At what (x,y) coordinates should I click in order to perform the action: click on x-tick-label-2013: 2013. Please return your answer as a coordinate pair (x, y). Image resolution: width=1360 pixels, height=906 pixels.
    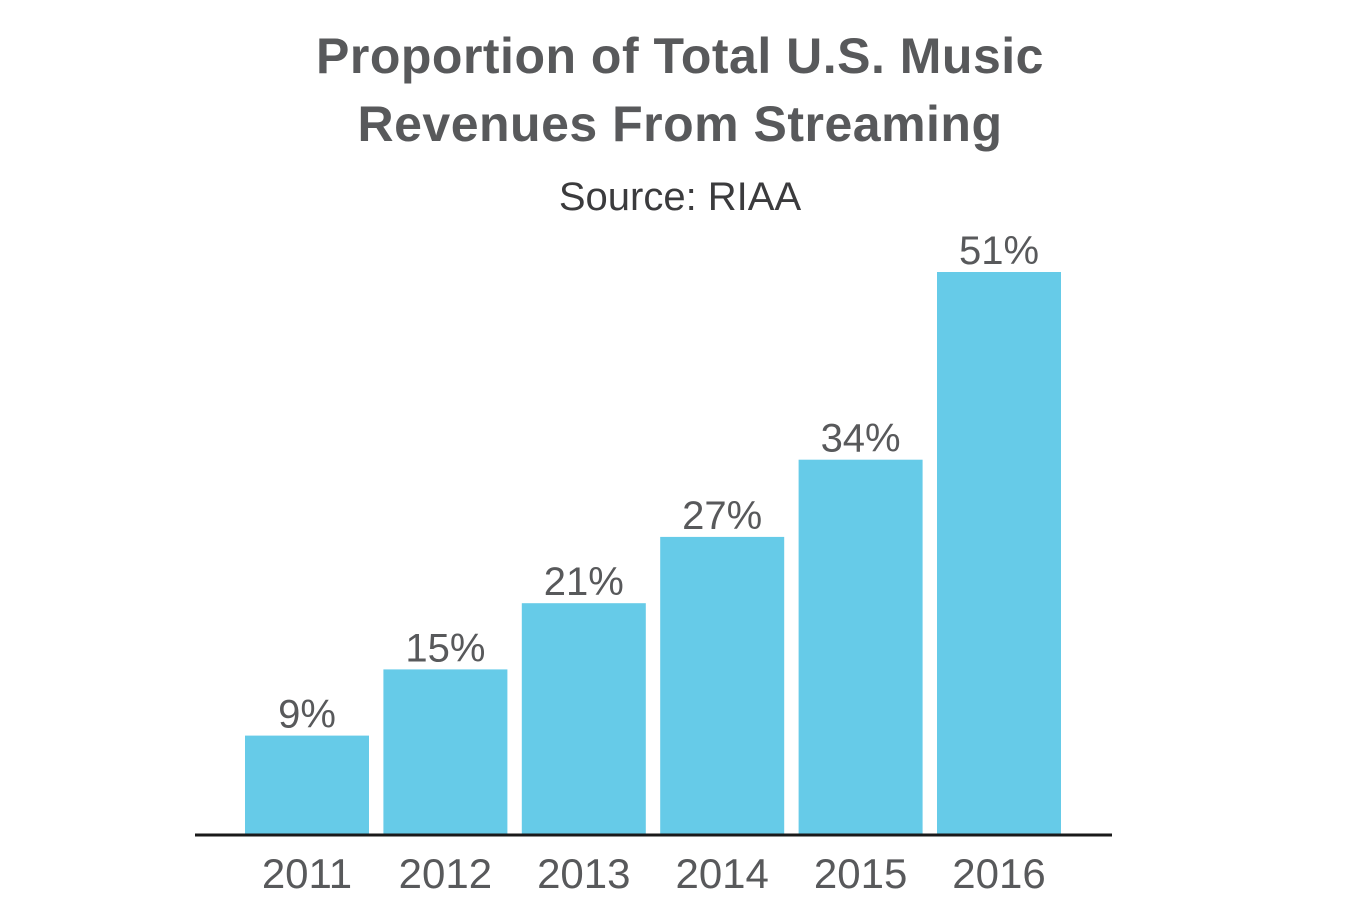
    Looking at the image, I should click on (583, 873).